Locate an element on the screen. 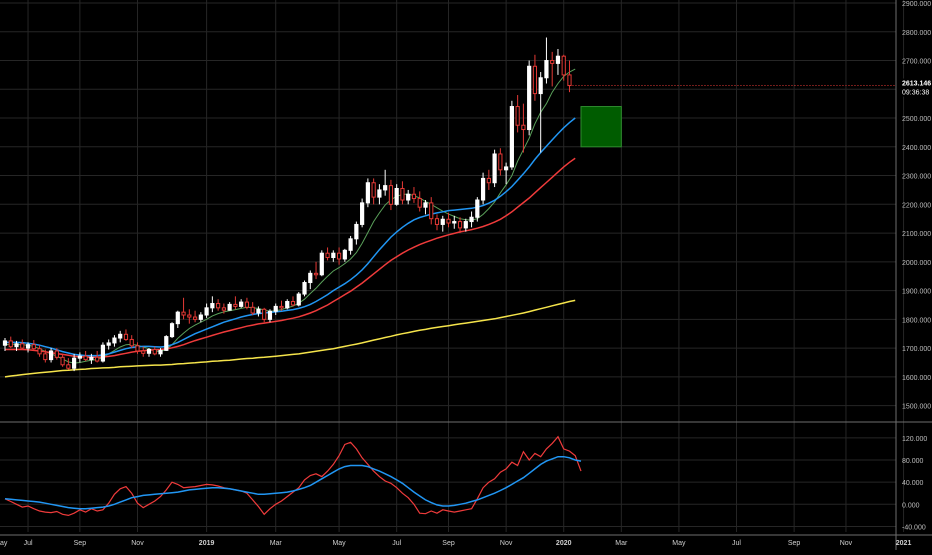 The image size is (932, 555). target-zone-box is located at coordinates (601, 127).